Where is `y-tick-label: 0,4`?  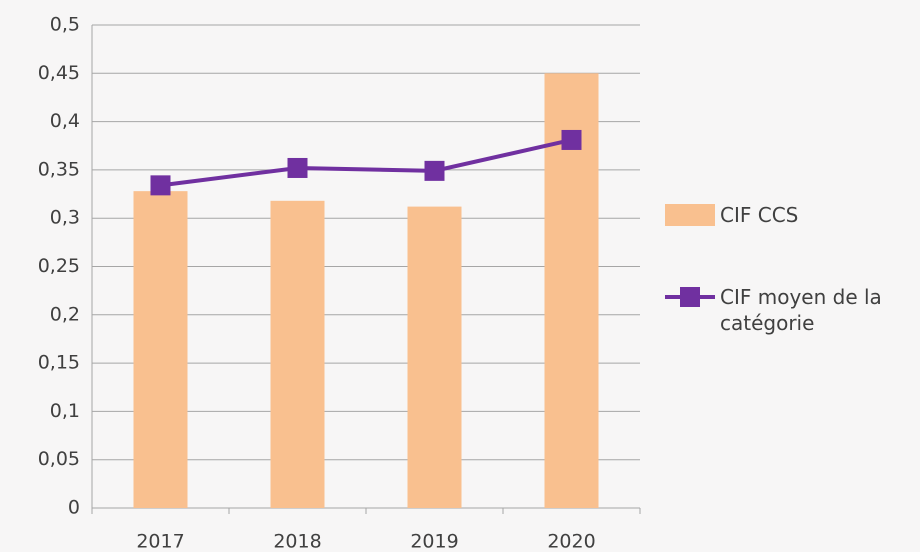 y-tick-label: 0,4 is located at coordinates (65, 121).